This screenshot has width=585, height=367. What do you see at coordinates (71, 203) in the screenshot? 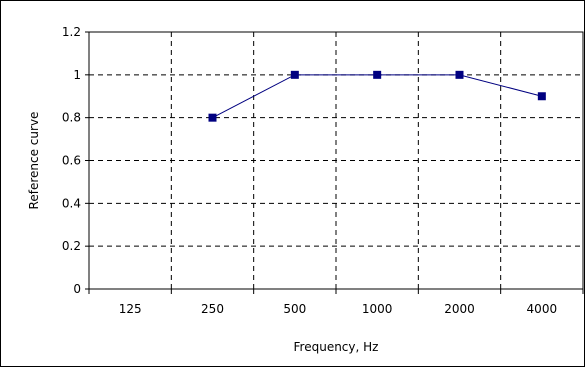
I see `y-tick-label: 0.4` at bounding box center [71, 203].